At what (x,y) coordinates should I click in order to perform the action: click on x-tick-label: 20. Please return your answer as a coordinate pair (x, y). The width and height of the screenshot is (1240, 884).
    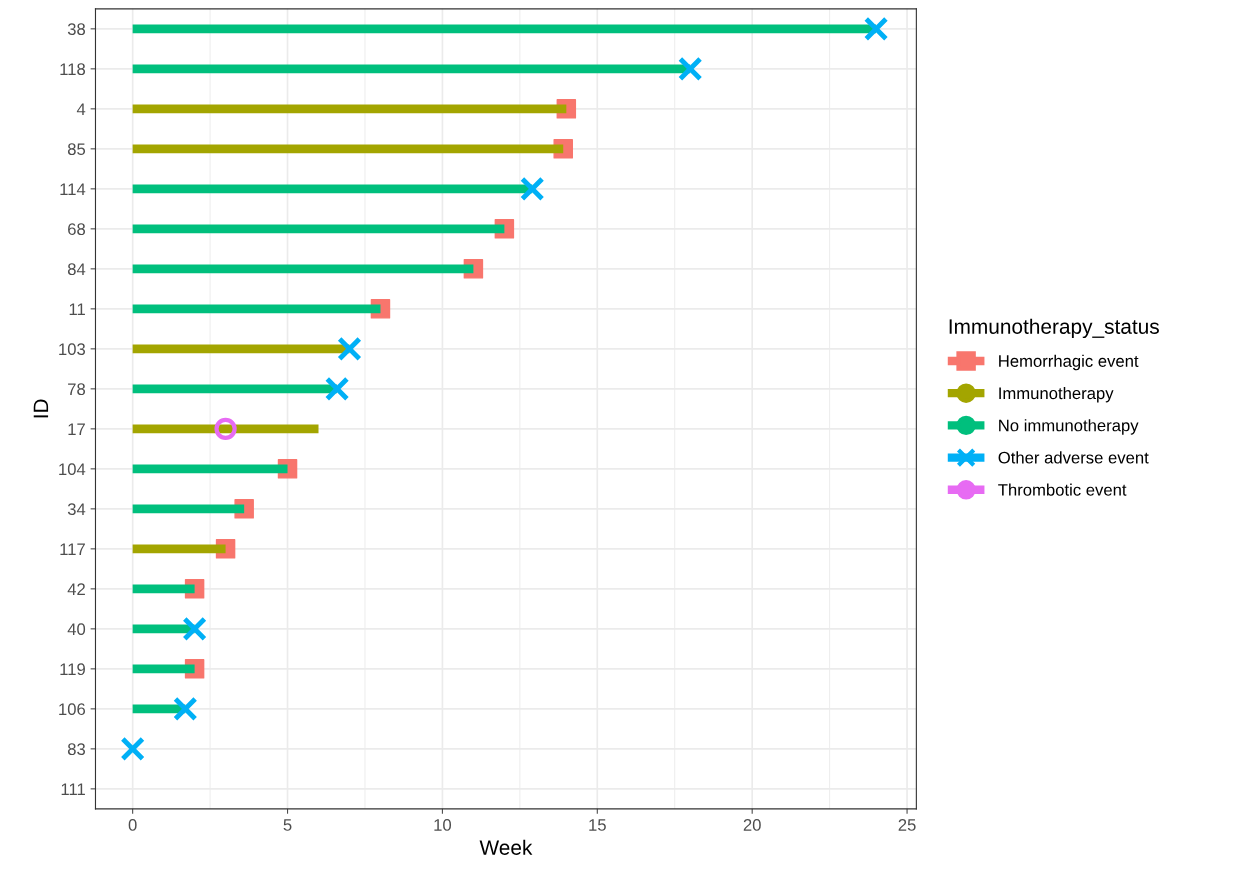
    Looking at the image, I should click on (752, 825).